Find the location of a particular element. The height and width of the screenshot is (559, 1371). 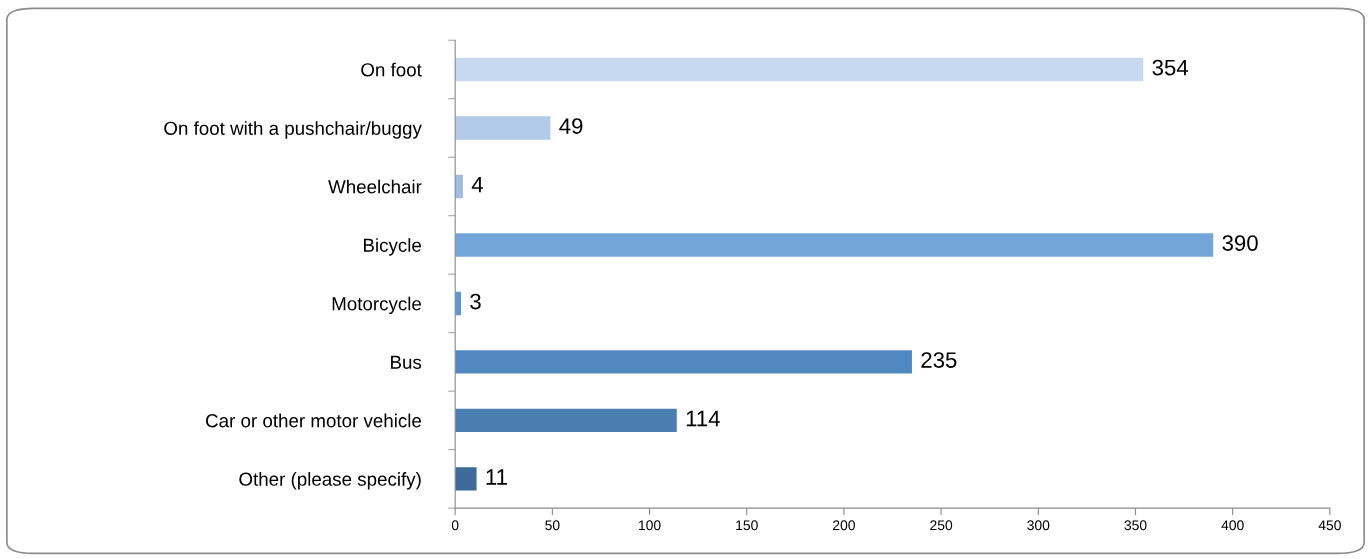

x-tick-label: 200 is located at coordinates (844, 525).